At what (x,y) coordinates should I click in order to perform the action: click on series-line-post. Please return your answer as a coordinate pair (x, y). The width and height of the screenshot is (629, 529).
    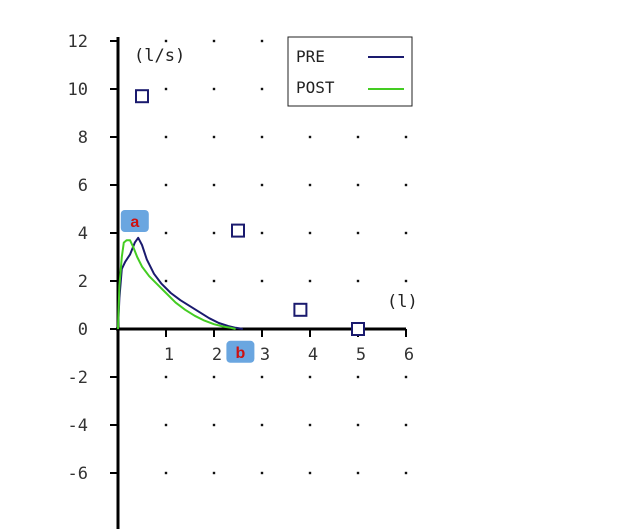
    Looking at the image, I should click on (176, 284).